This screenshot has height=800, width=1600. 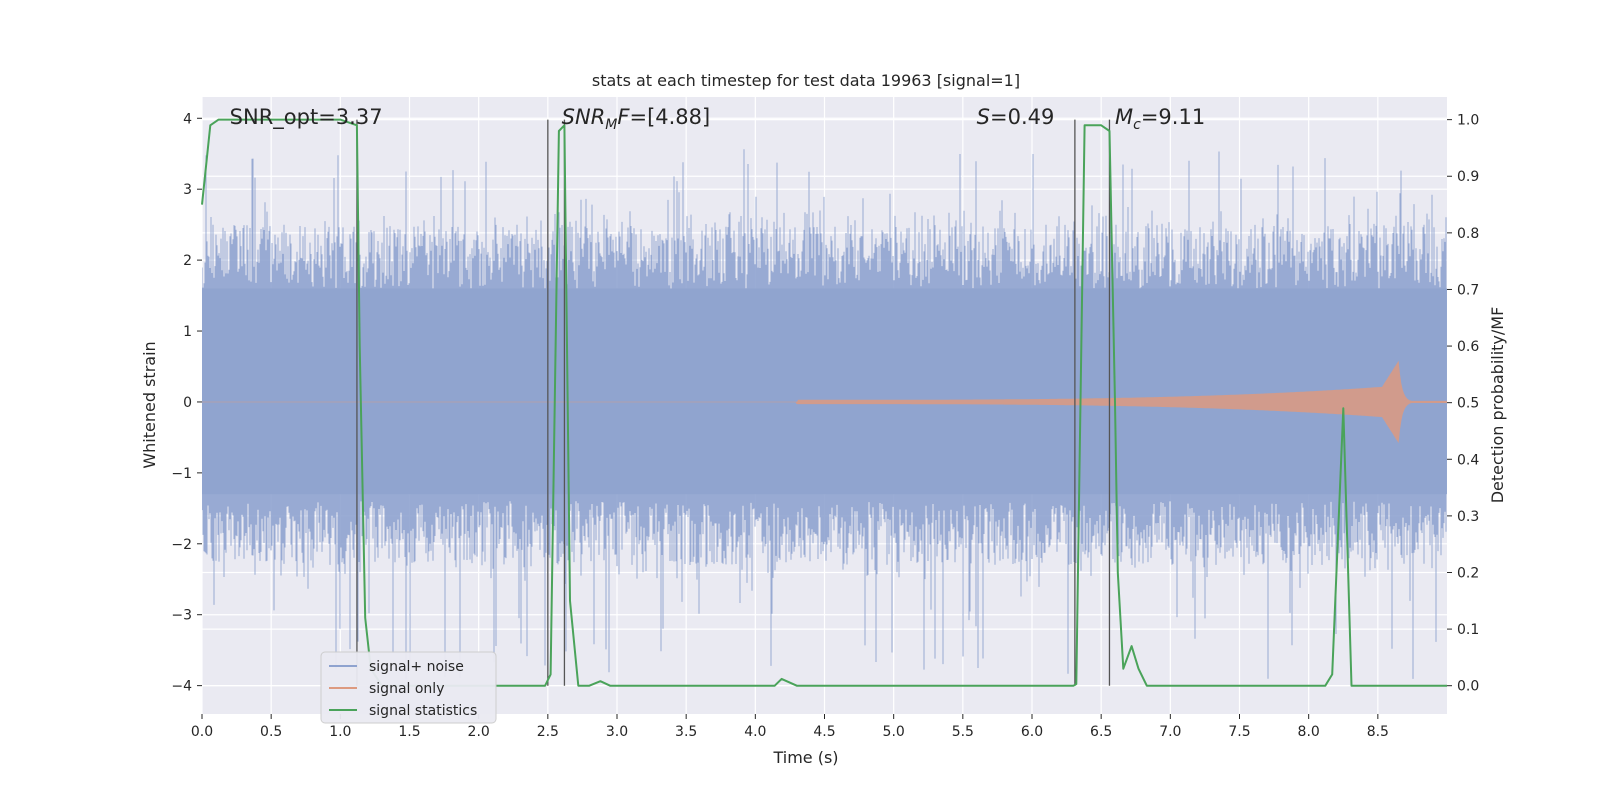 I want to click on x-tick-label: 1.5, so click(x=409, y=732).